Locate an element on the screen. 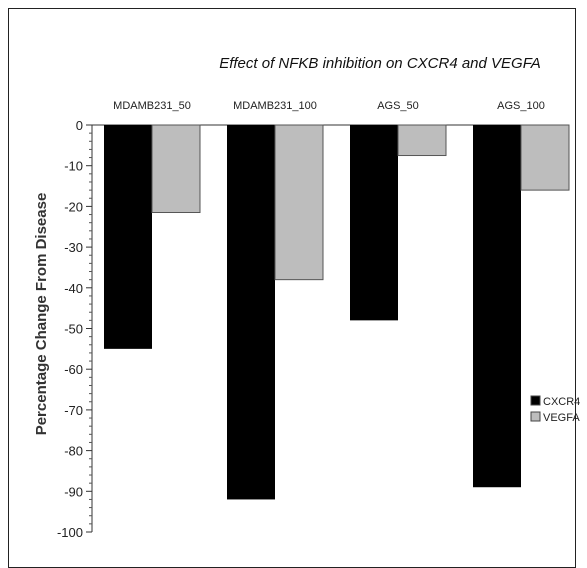  y-tick-label: -80 is located at coordinates (73, 451).